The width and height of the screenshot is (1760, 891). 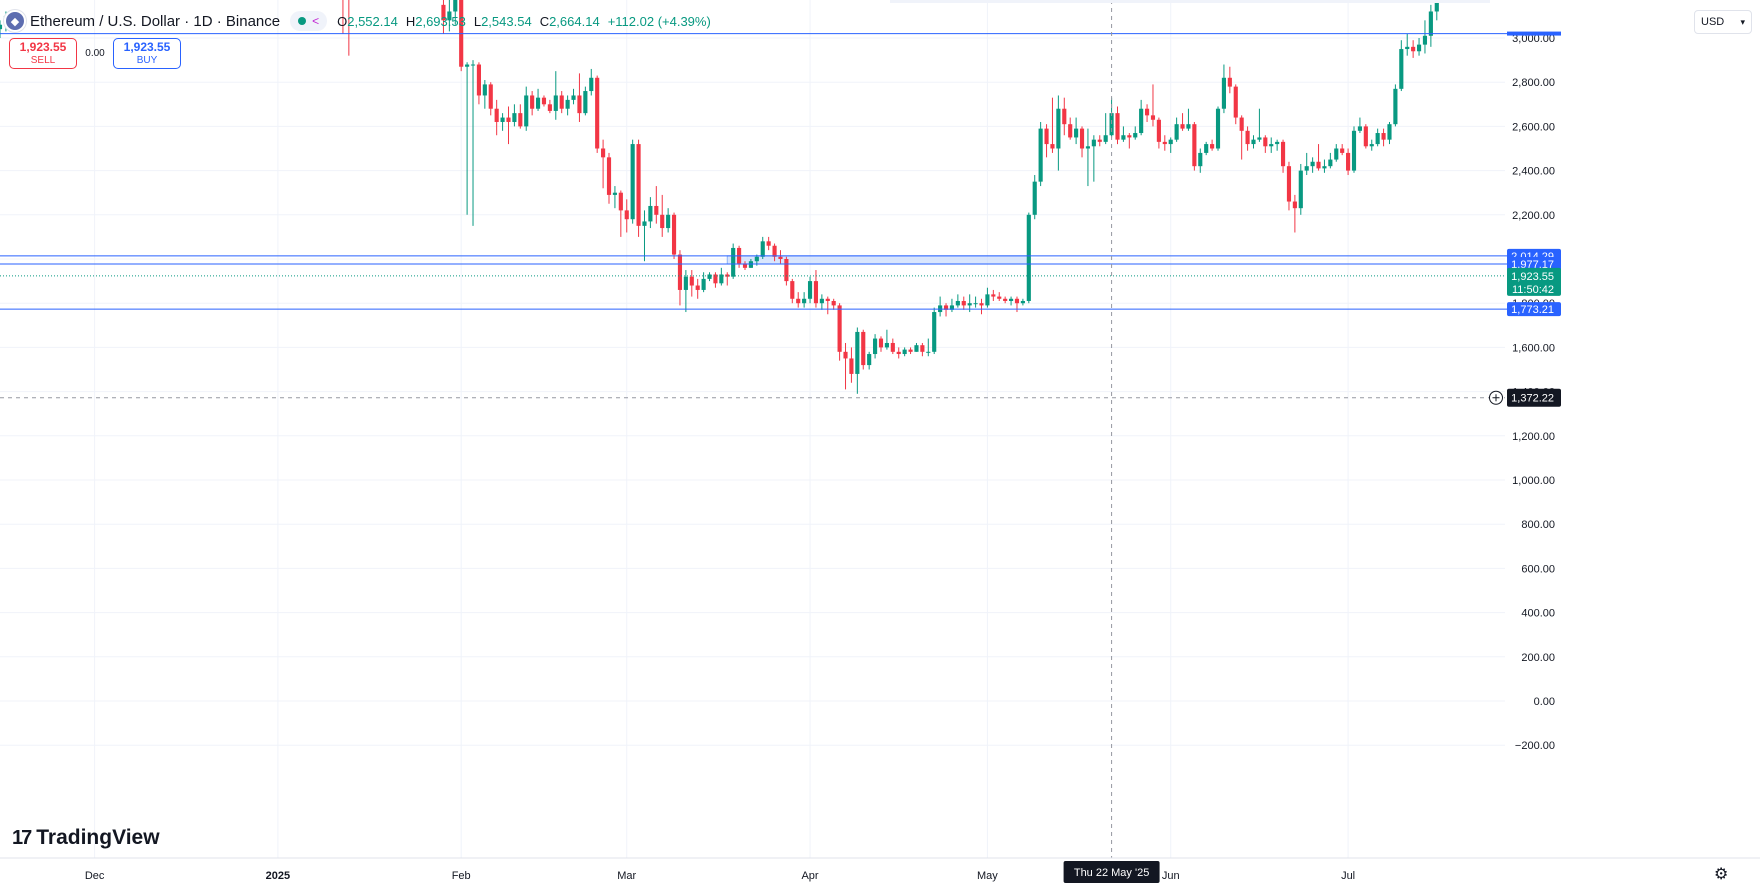 I want to click on market-status: <, so click(x=309, y=21).